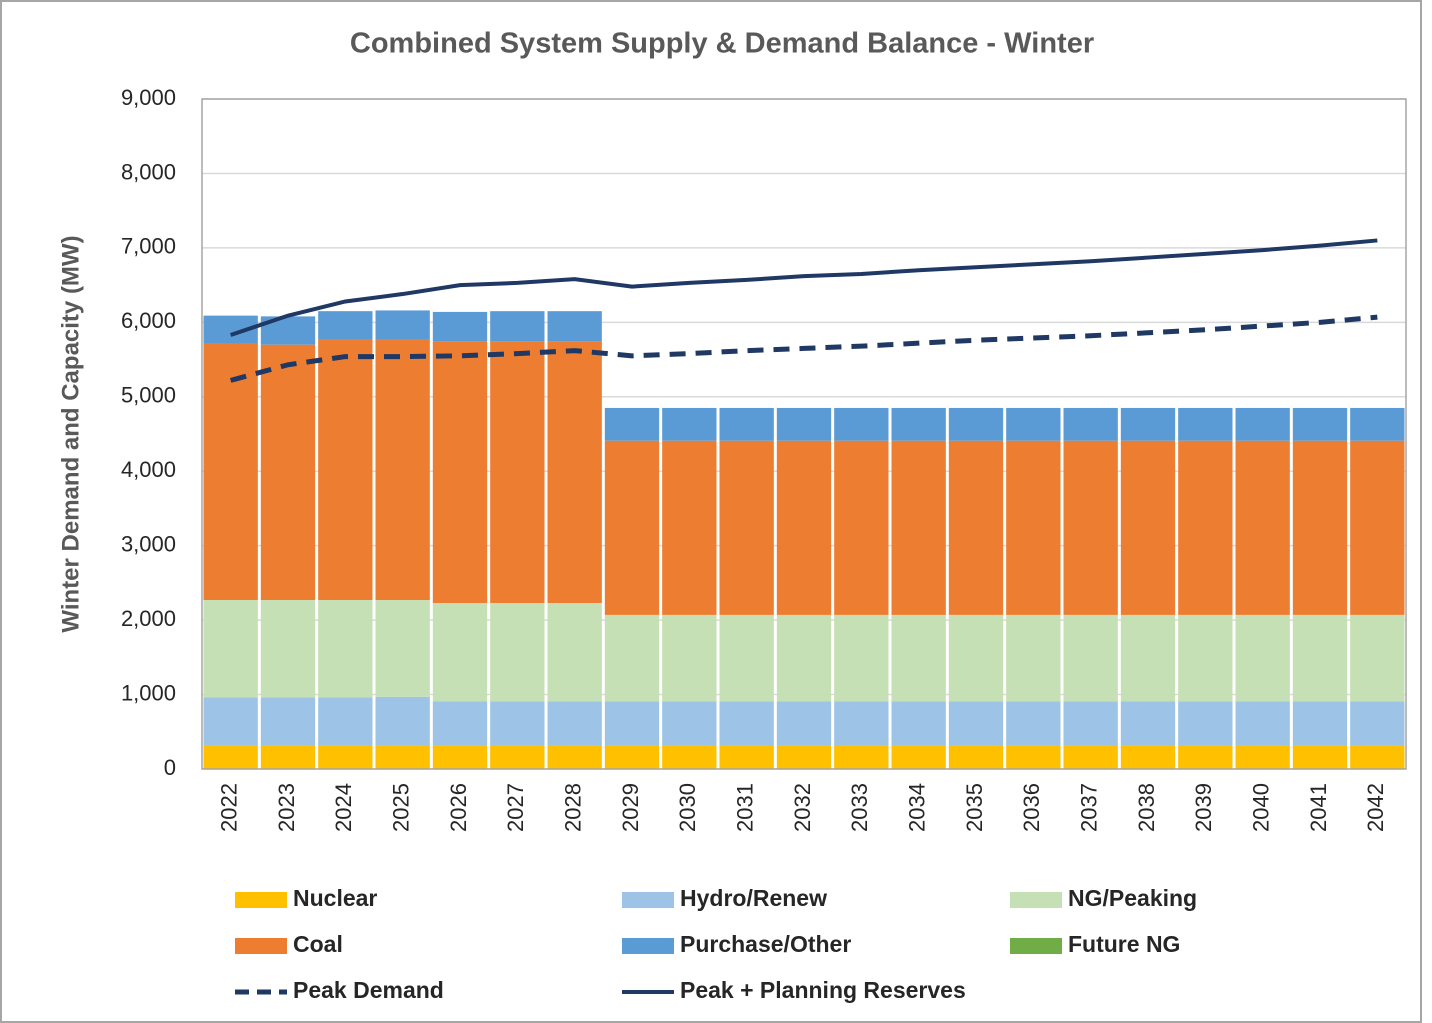  What do you see at coordinates (458, 807) in the screenshot?
I see `x-tick-label: 2026` at bounding box center [458, 807].